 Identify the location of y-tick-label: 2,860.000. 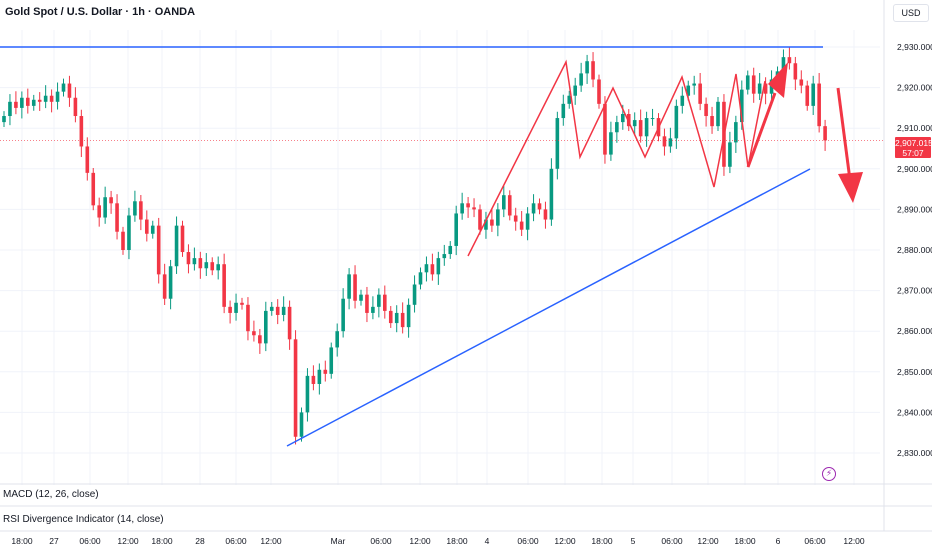
(914, 331).